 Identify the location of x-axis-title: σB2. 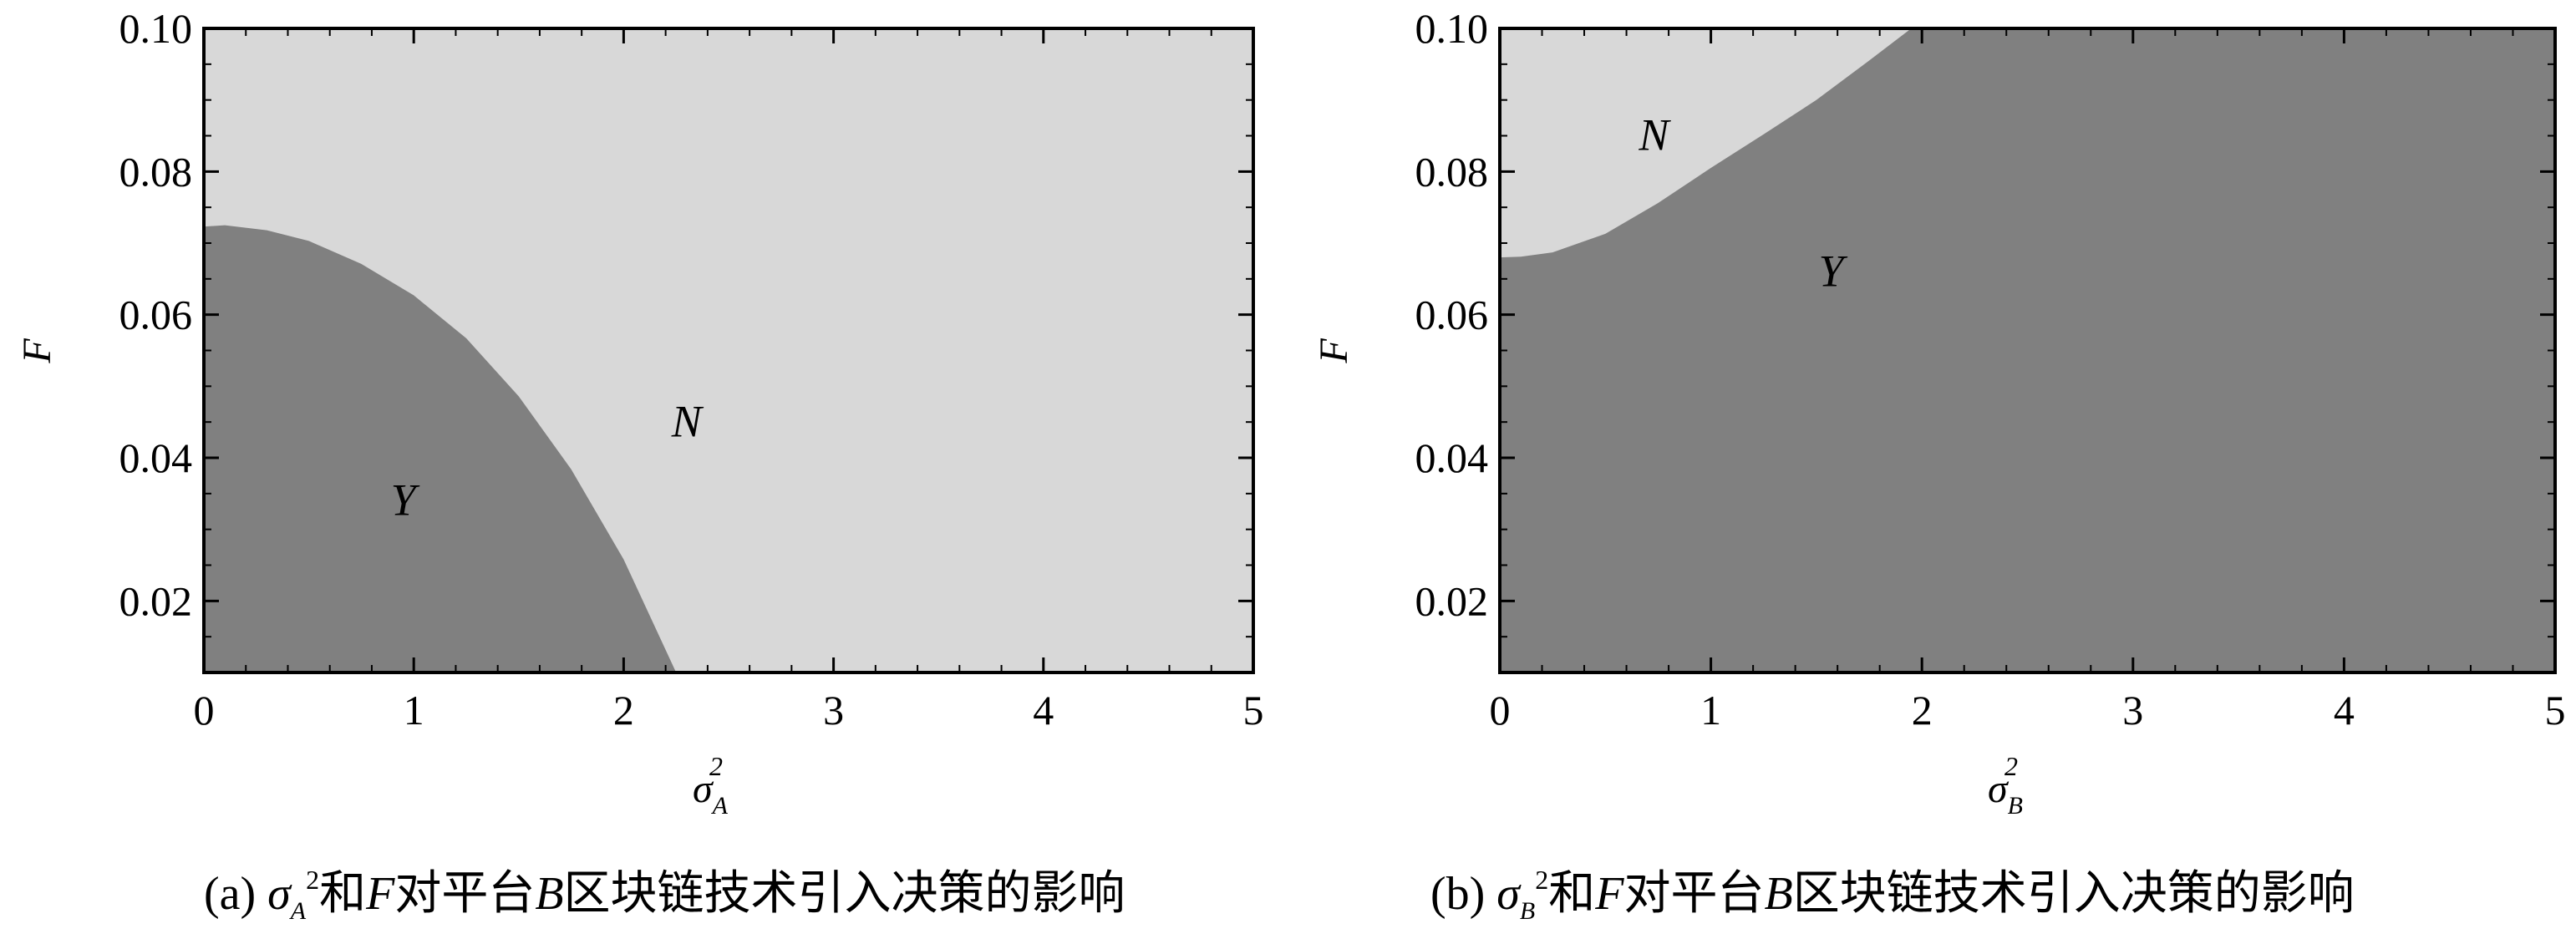
(2006, 785).